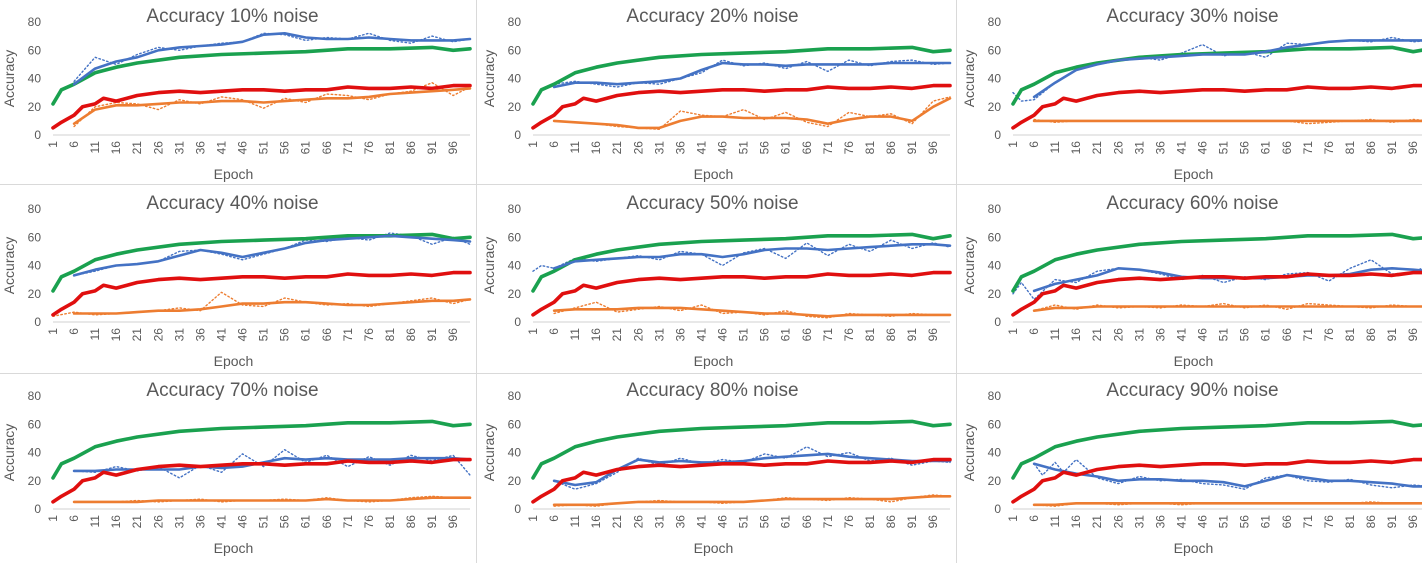 The width and height of the screenshot is (1422, 563). Describe the element at coordinates (515, 396) in the screenshot. I see `y-tick-label: 80` at that location.